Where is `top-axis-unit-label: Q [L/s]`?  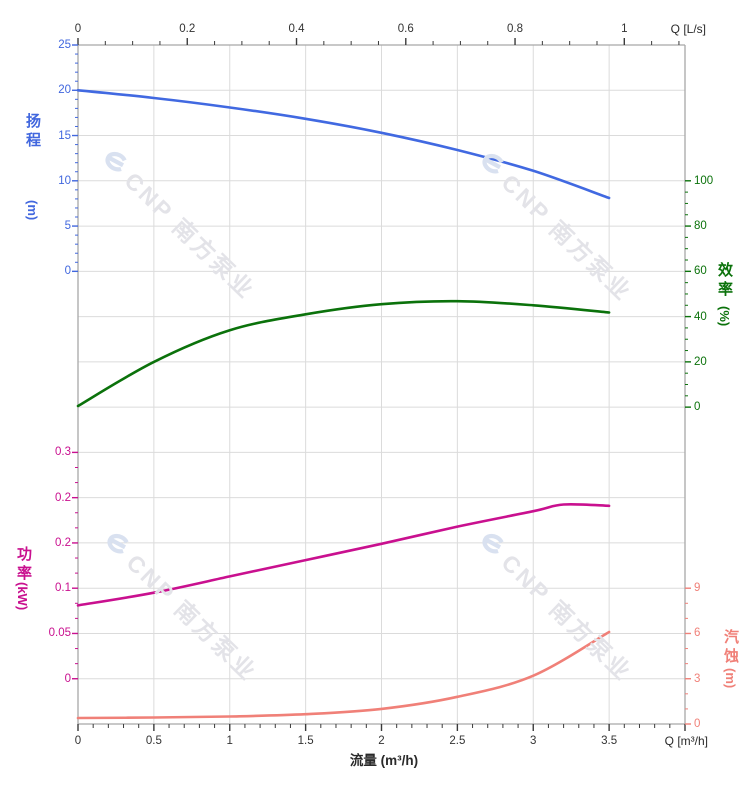 top-axis-unit-label: Q [L/s] is located at coordinates (688, 29).